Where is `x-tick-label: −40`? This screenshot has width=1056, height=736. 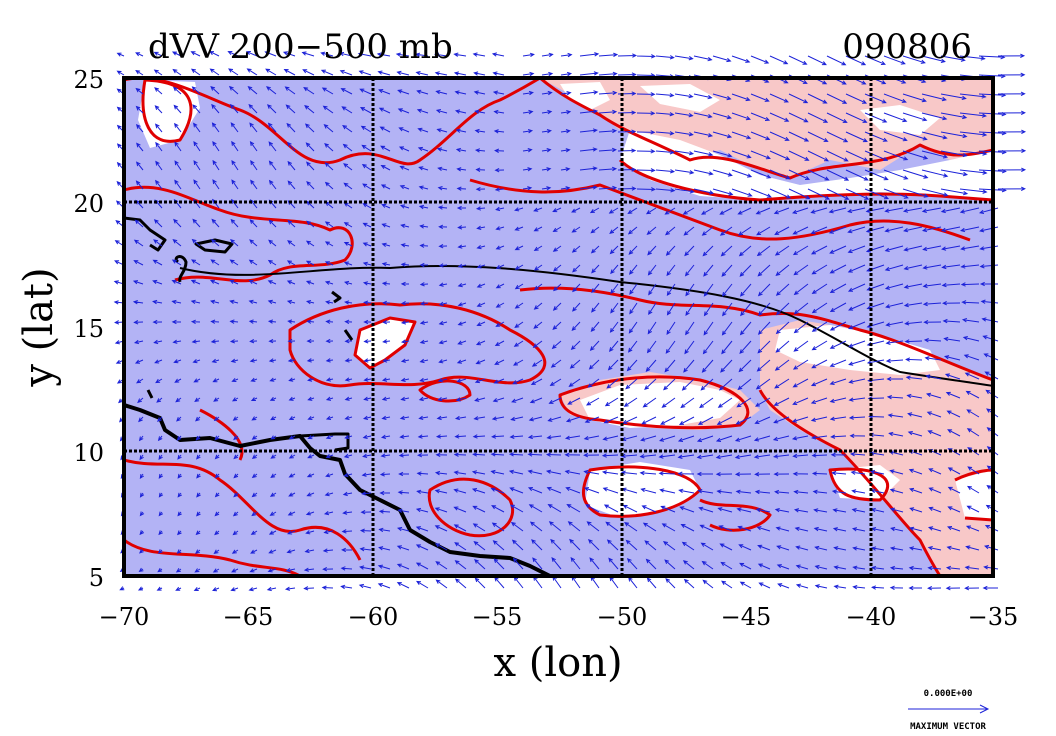
x-tick-label: −40 is located at coordinates (871, 617).